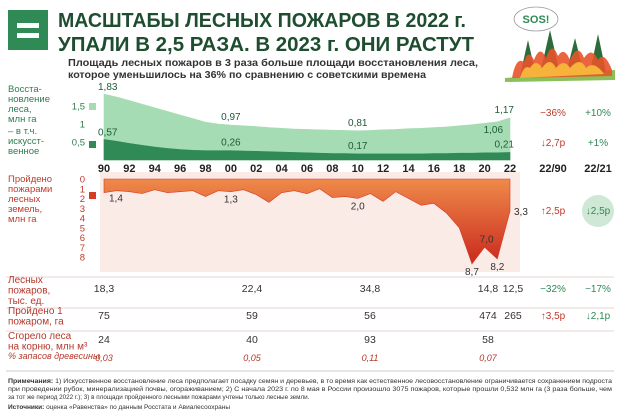  Describe the element at coordinates (598, 211) in the screenshot. I see `comparison-value: ↓2,5р` at that location.